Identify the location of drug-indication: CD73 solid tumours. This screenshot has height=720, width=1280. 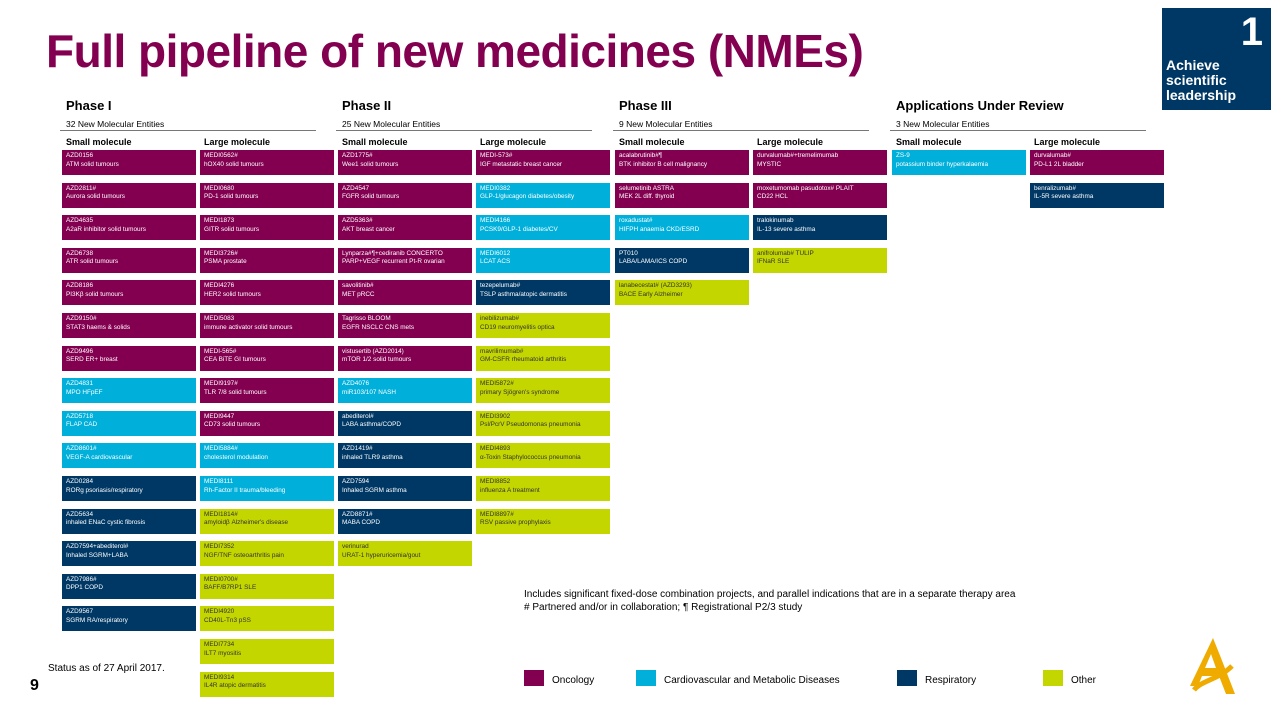
(232, 425).